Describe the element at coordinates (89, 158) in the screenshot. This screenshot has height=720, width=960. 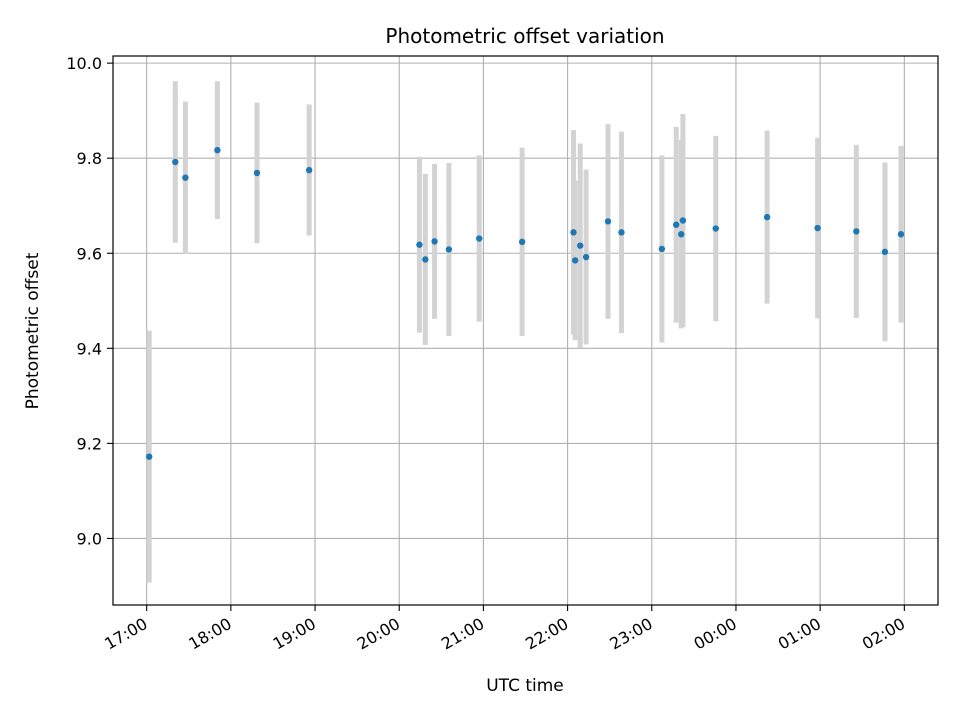
I see `y-tick-label: 9.8` at that location.